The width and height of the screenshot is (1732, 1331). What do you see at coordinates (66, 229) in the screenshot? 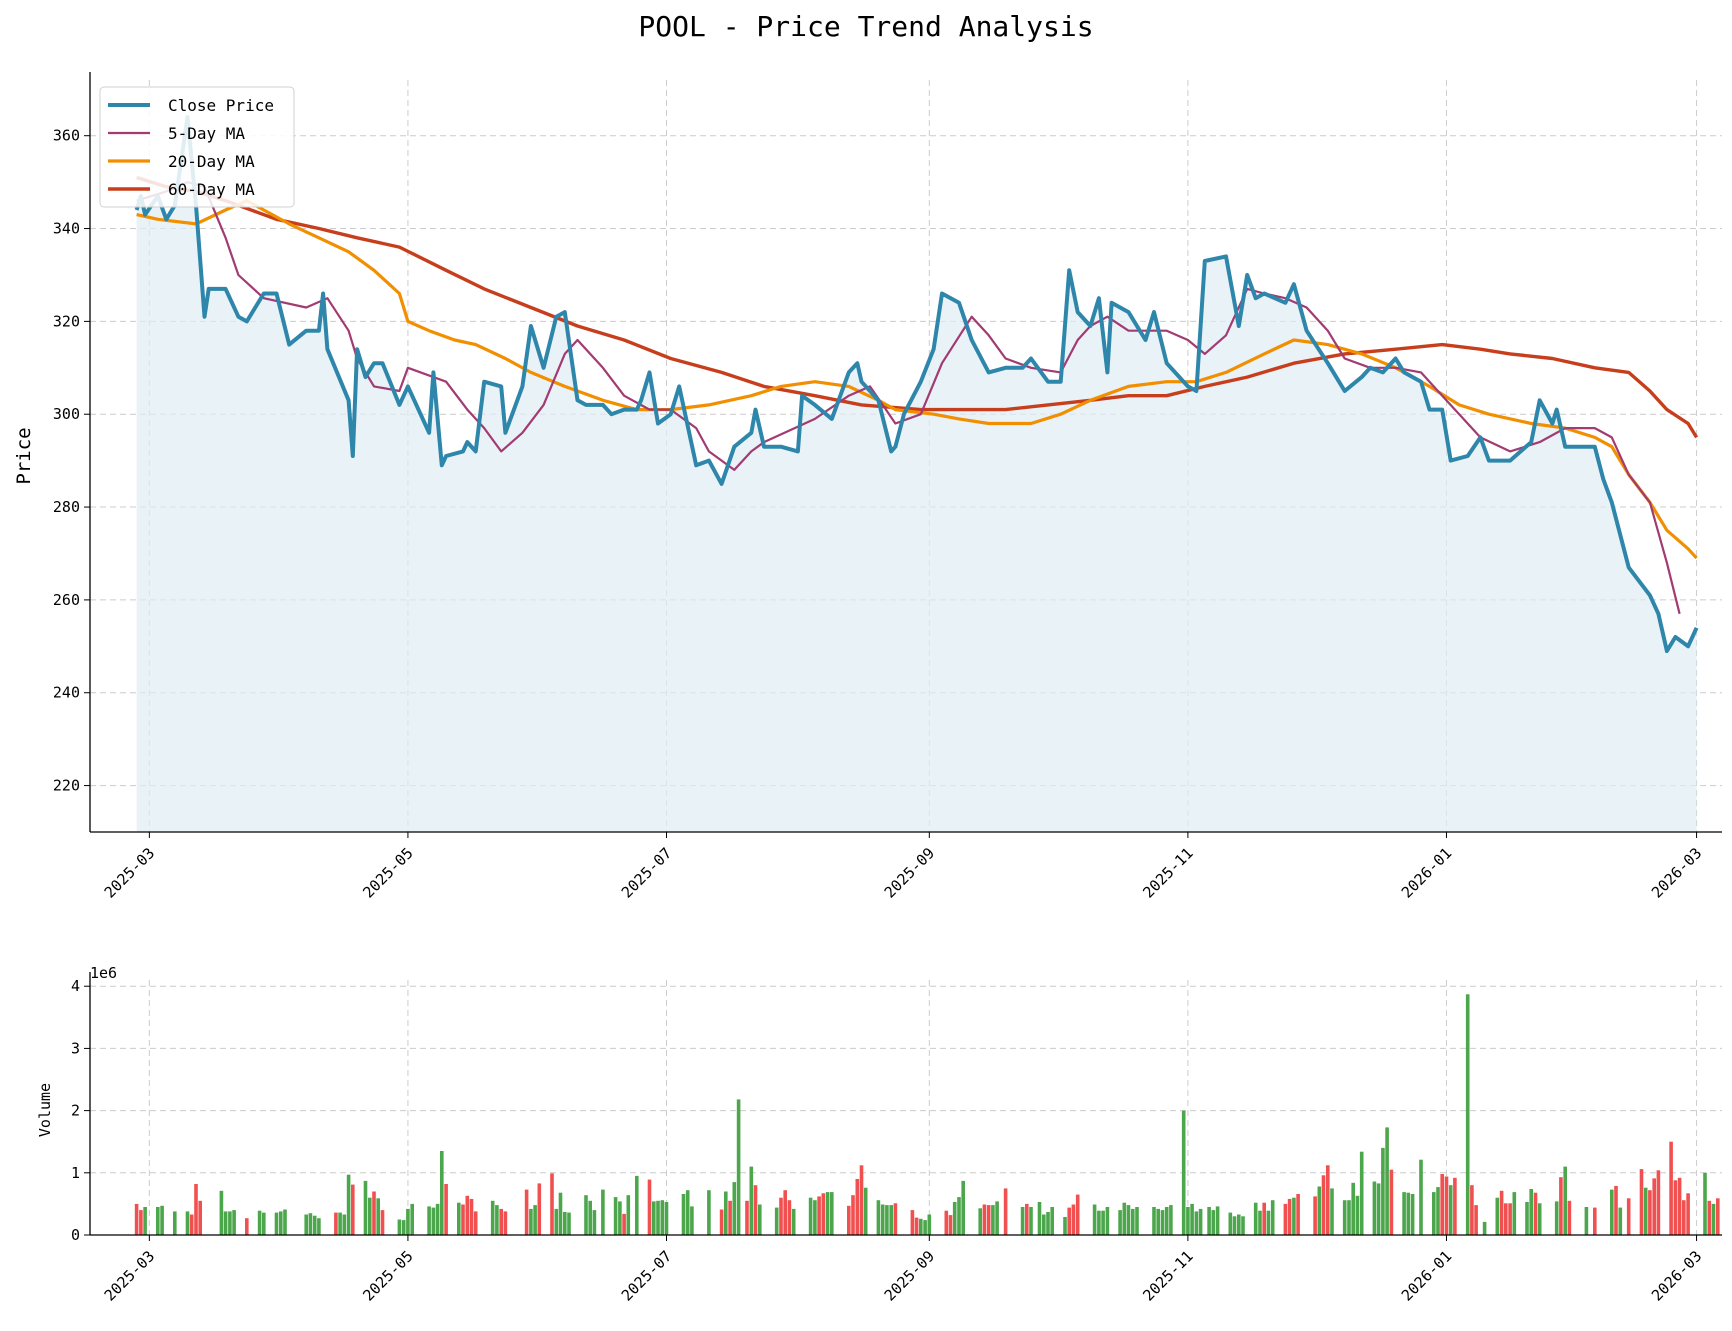
I see `price-y-tick-label: 340` at bounding box center [66, 229].